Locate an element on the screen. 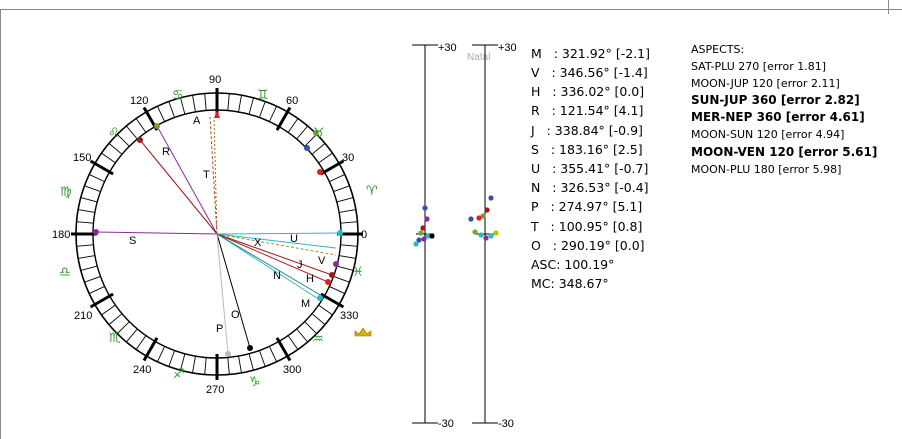  scale-dots is located at coordinates (456, 221).